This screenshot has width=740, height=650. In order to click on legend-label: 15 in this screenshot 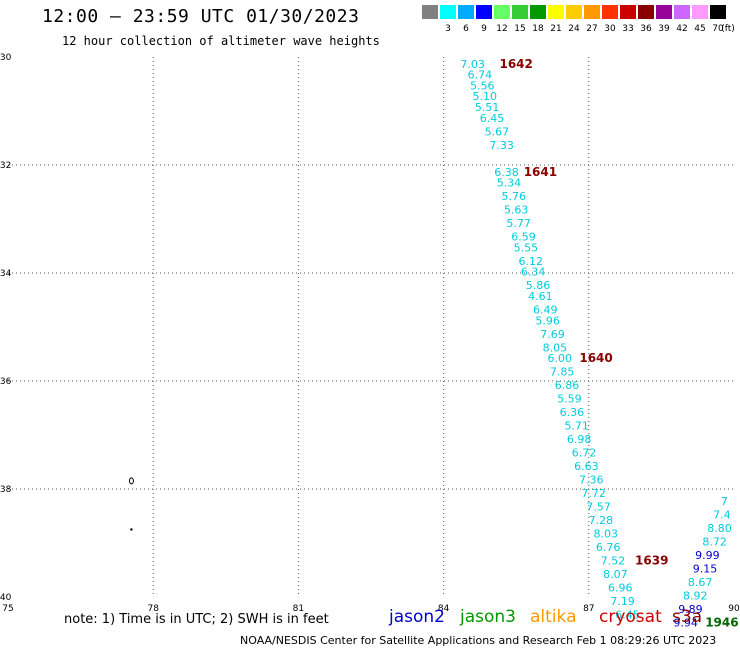, I will do `click(520, 29)`.